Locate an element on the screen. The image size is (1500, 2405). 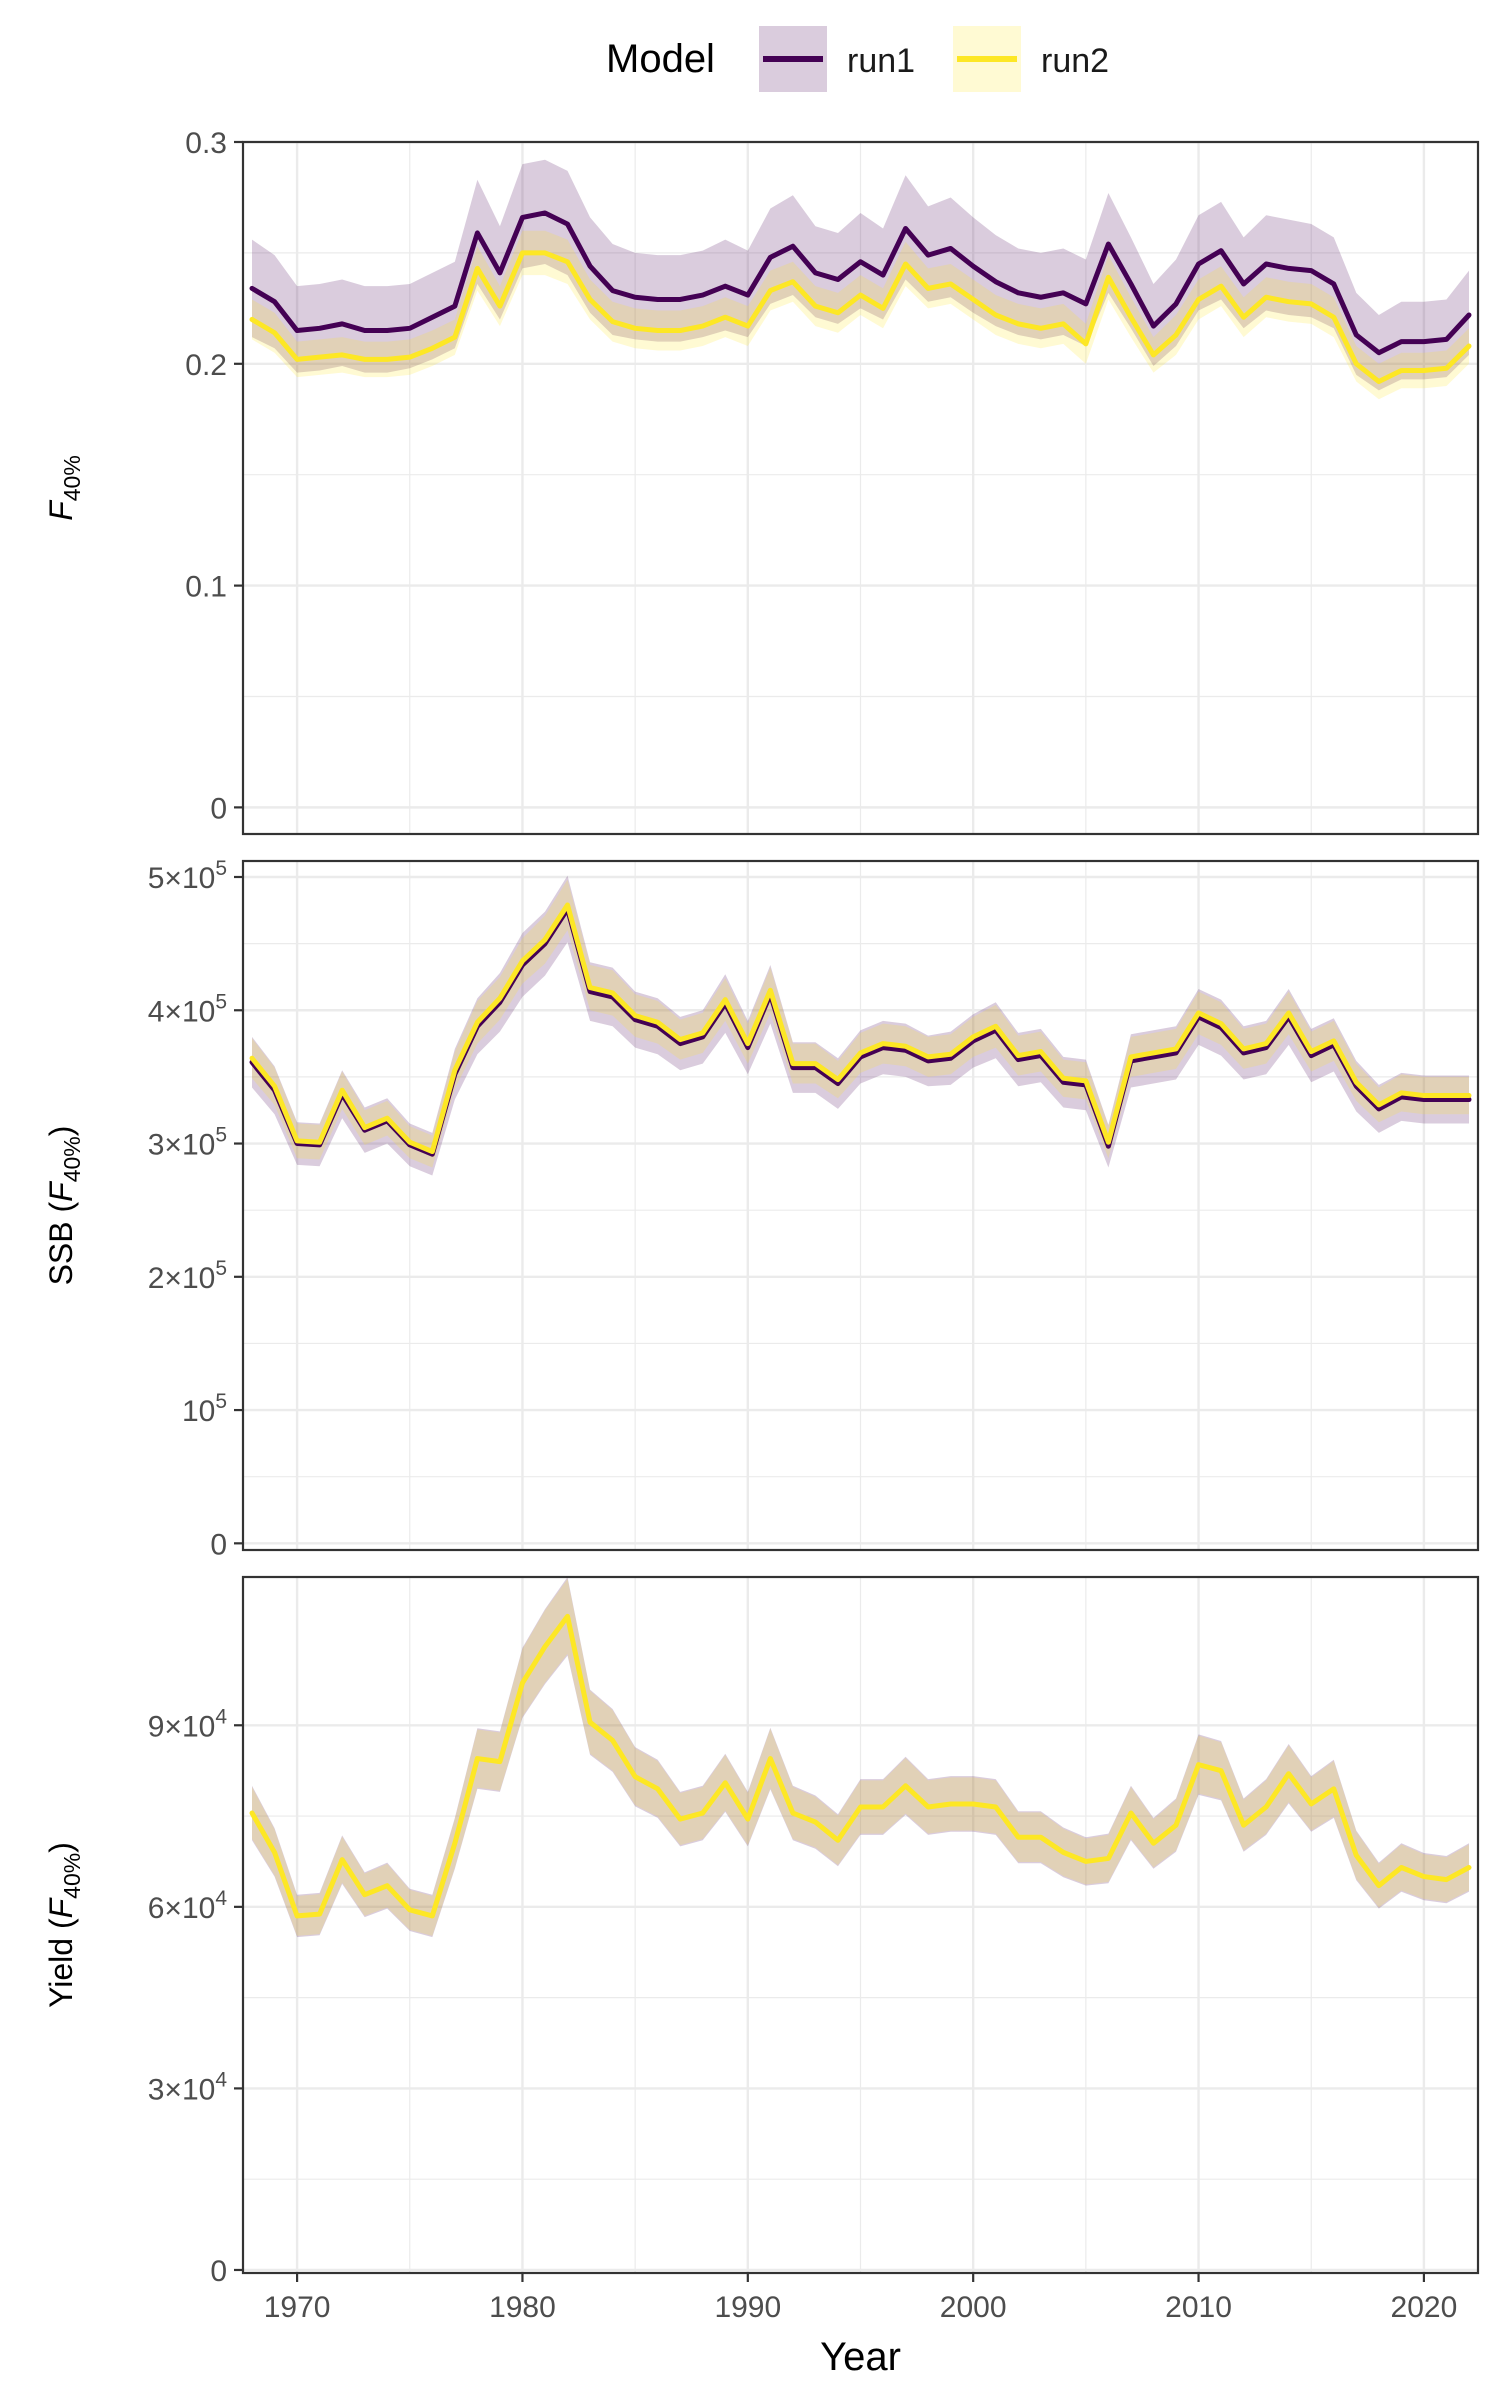
line-run1 is located at coordinates (860, 283).